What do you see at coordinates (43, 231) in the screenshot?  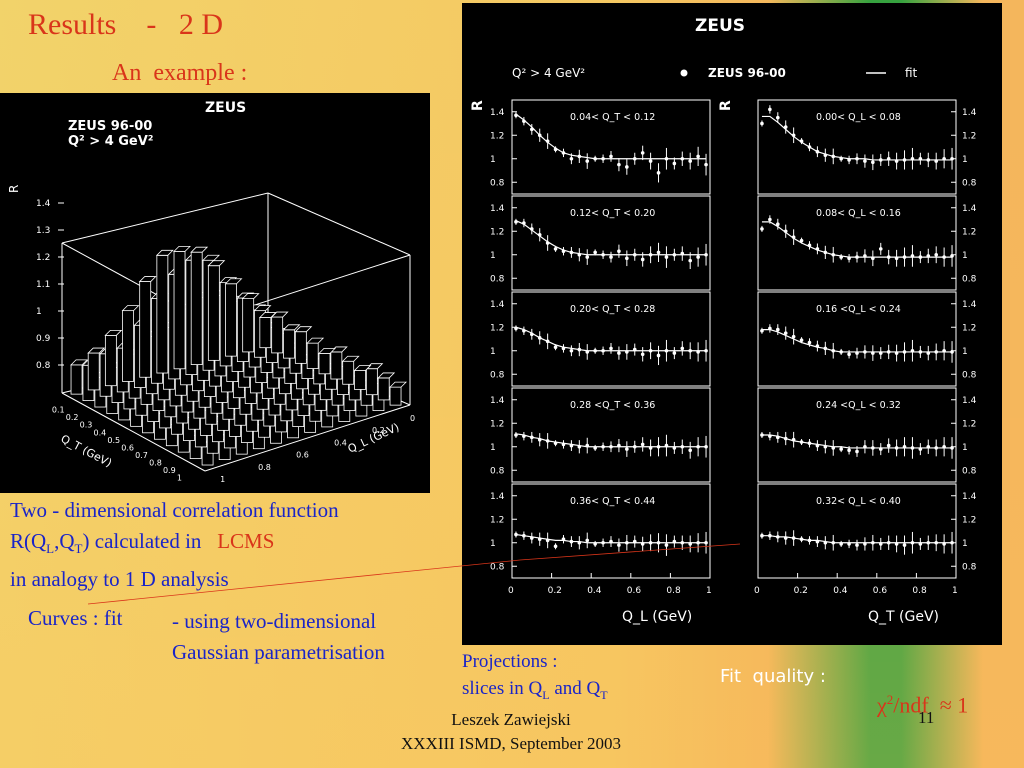 I see `z-tick-label: 1.3` at bounding box center [43, 231].